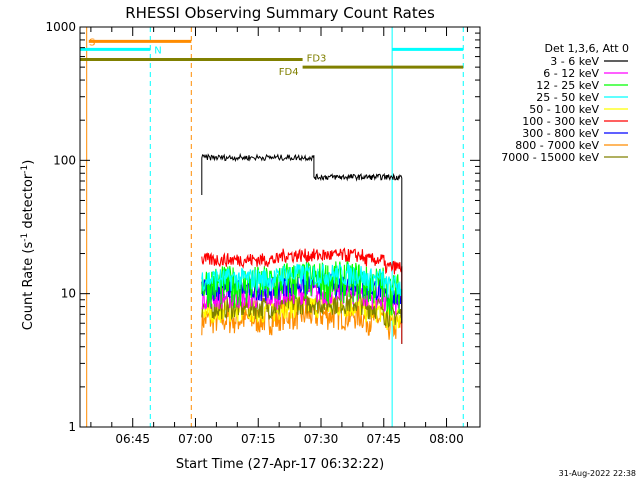 The height and width of the screenshot is (480, 640). What do you see at coordinates (280, 13) in the screenshot?
I see `chart-title: RHESSI Observing Summary Count Rates` at bounding box center [280, 13].